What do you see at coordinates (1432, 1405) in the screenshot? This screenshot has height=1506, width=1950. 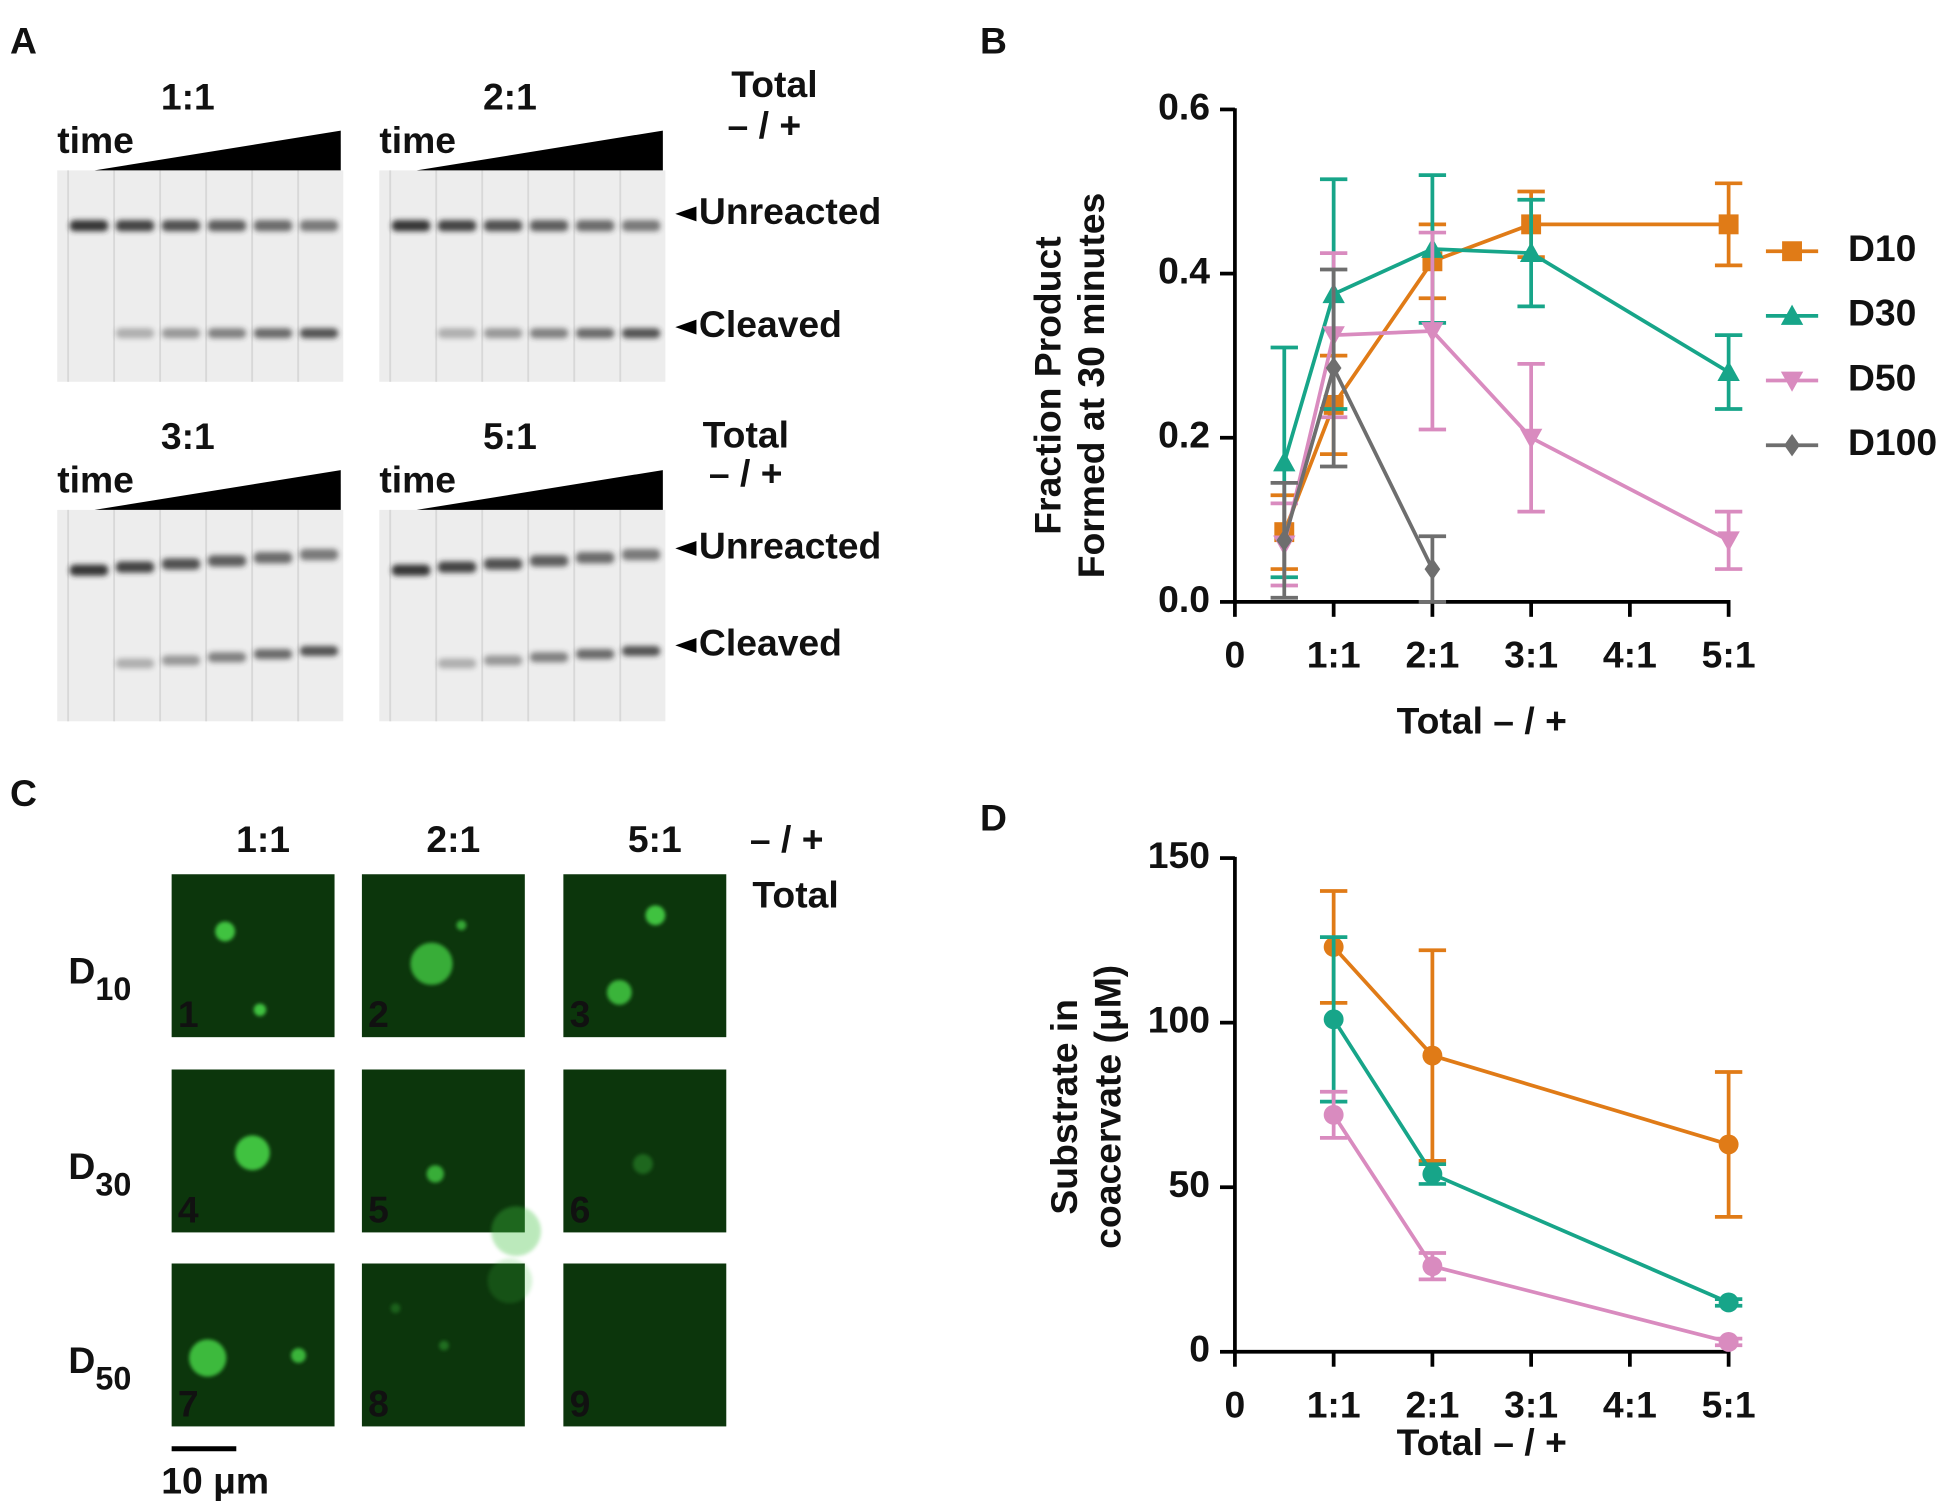 I see `x-tick-label: 2:1` at bounding box center [1432, 1405].